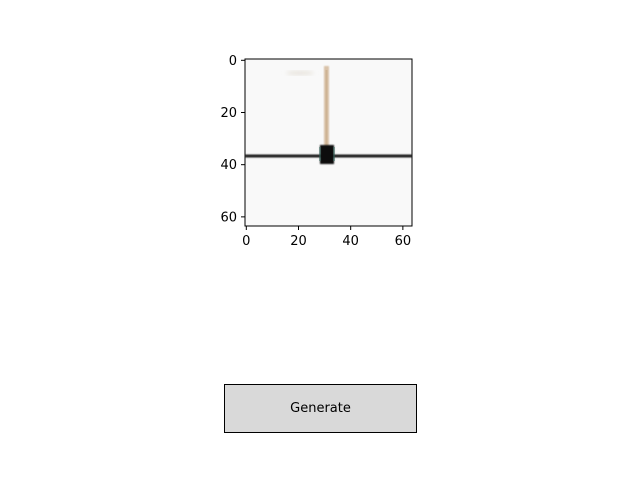 The image size is (640, 480). What do you see at coordinates (350, 241) in the screenshot?
I see `x-tick-label: 40` at bounding box center [350, 241].